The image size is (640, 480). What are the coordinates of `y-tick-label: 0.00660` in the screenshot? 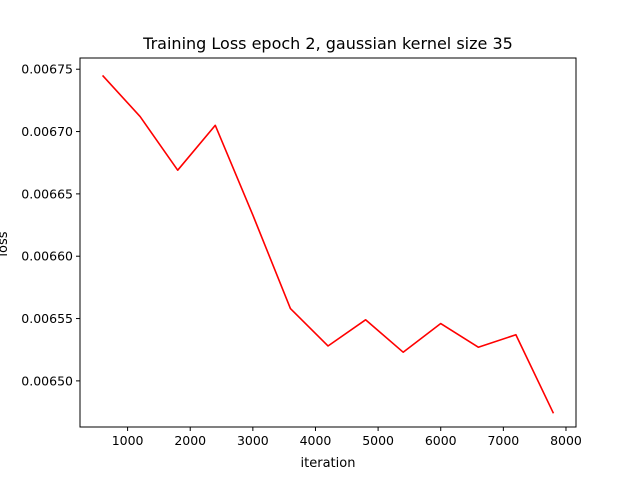 It's located at (47, 256).